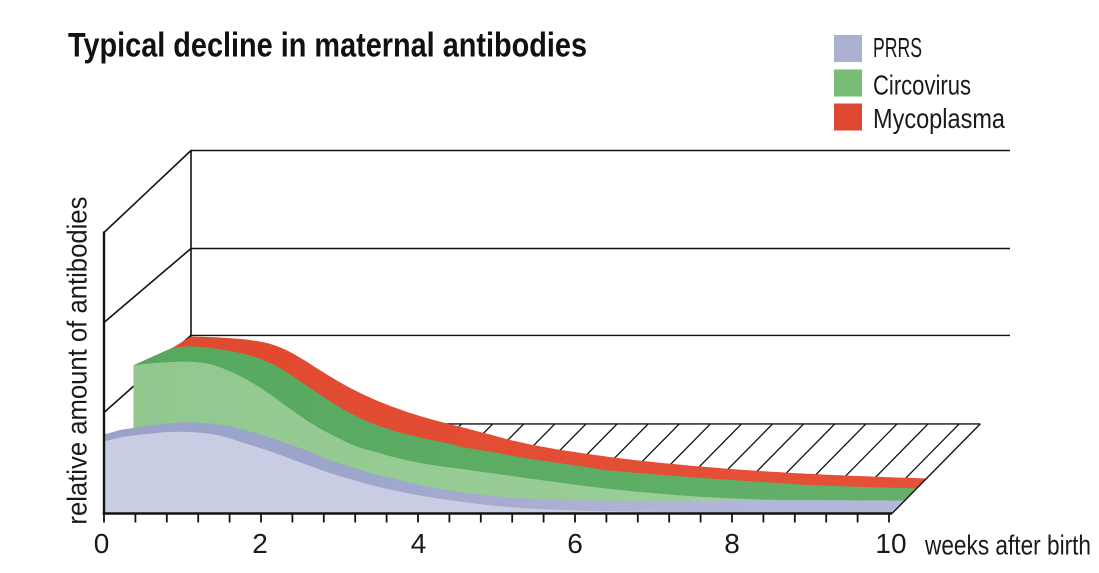 The height and width of the screenshot is (573, 1099). I want to click on svg-text: 0, so click(102, 543).